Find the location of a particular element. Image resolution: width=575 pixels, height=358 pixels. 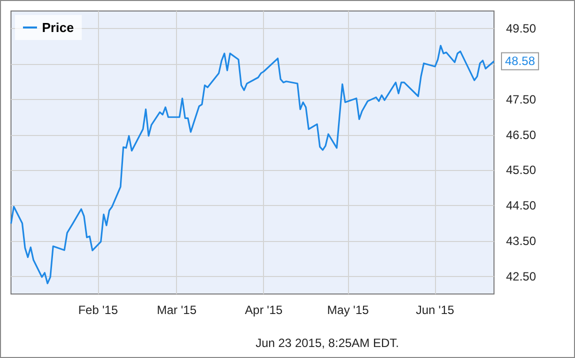

y-tick-label: 46.50 is located at coordinates (521, 135).